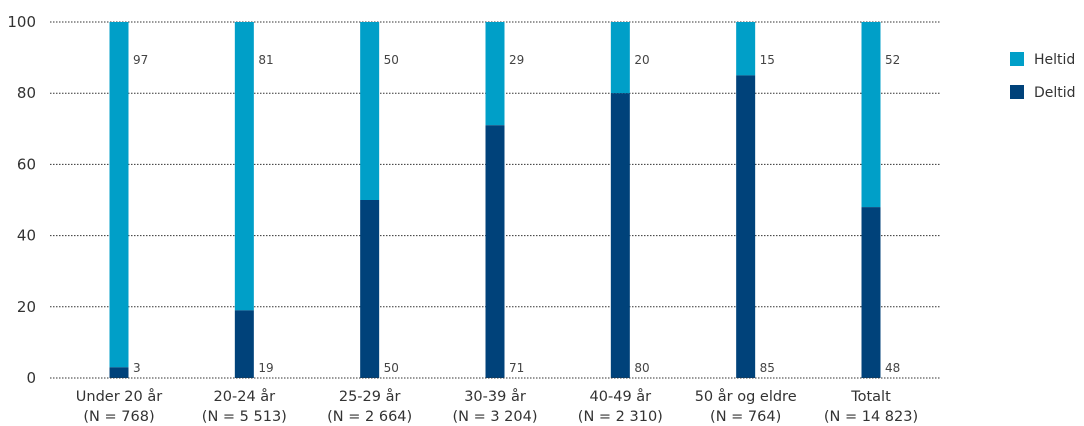 The height and width of the screenshot is (426, 1084). What do you see at coordinates (370, 396) in the screenshot?
I see `x-tick-label: 25-29 år` at bounding box center [370, 396].